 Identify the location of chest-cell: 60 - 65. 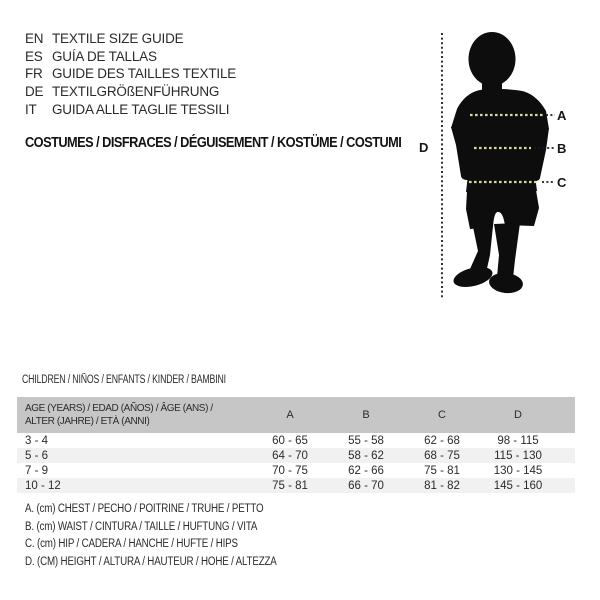
(290, 440).